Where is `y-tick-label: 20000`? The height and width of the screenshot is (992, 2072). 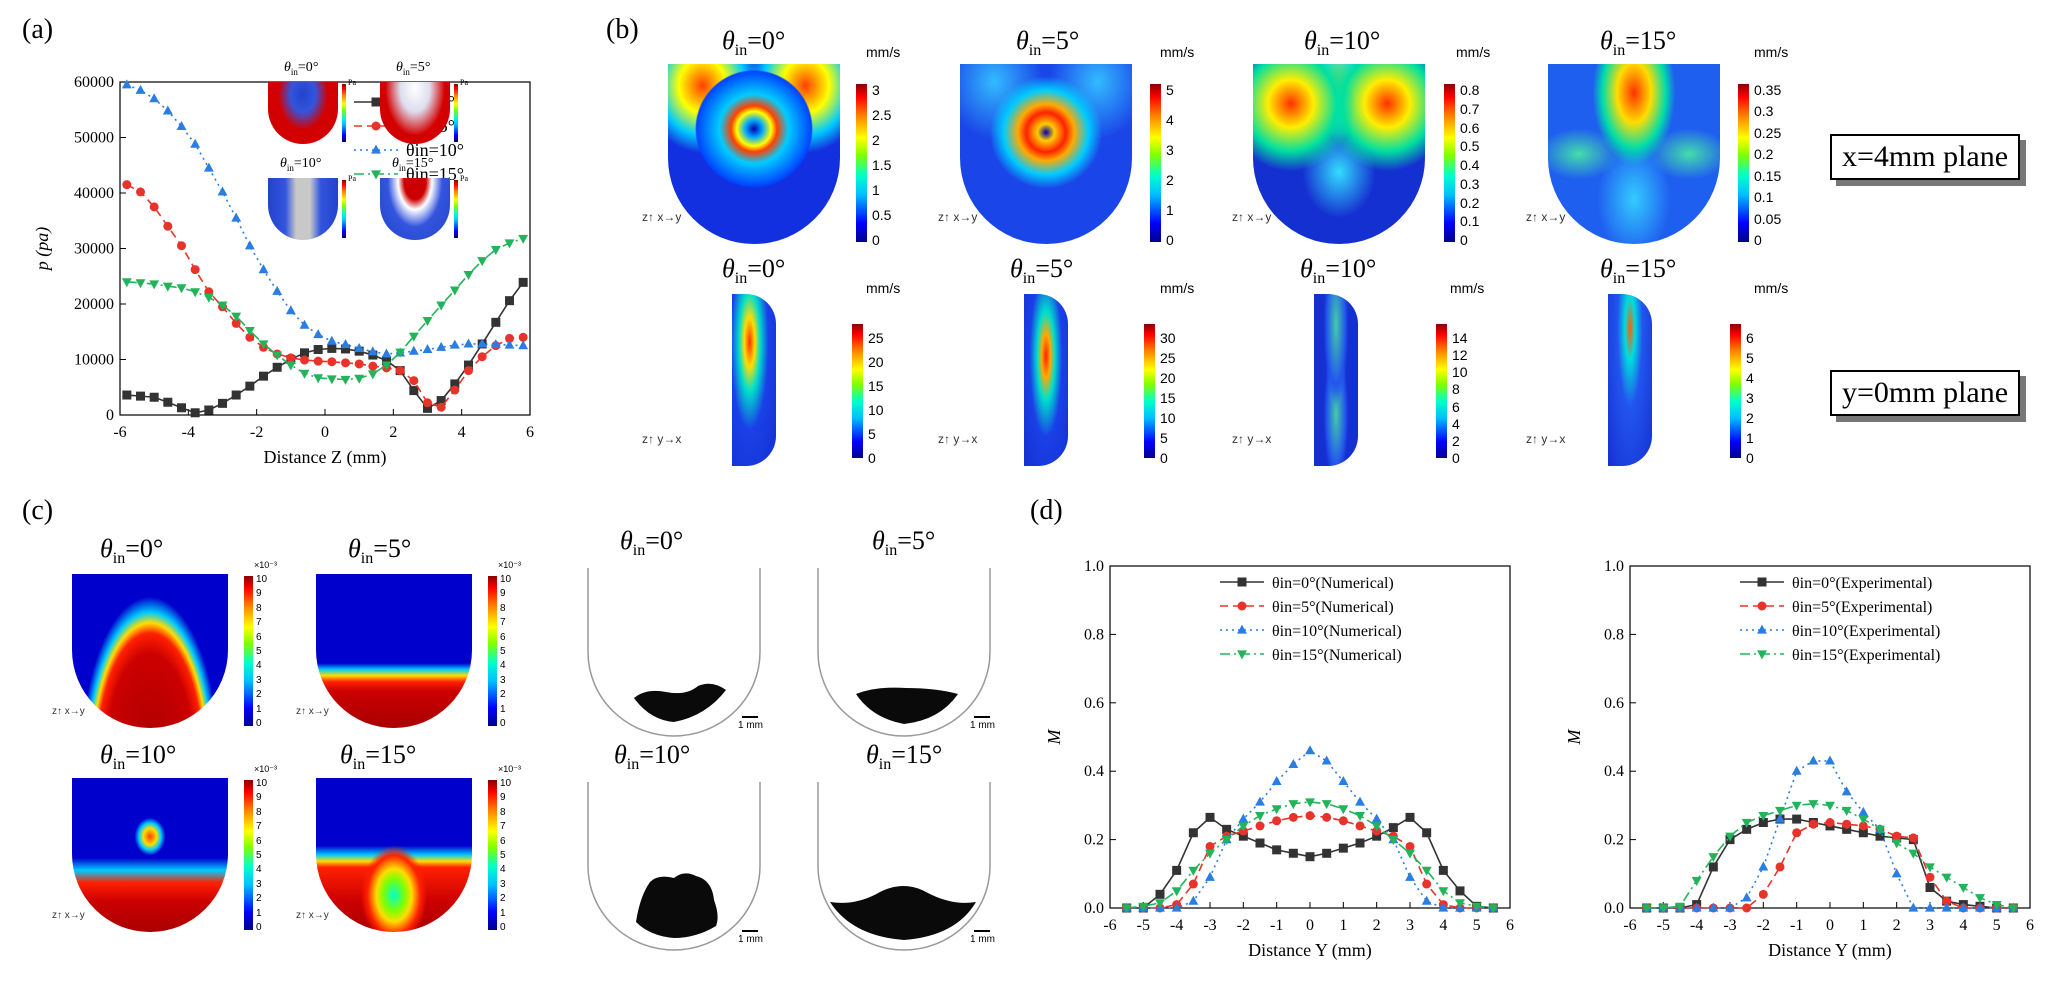
y-tick-label: 20000 is located at coordinates (94, 304).